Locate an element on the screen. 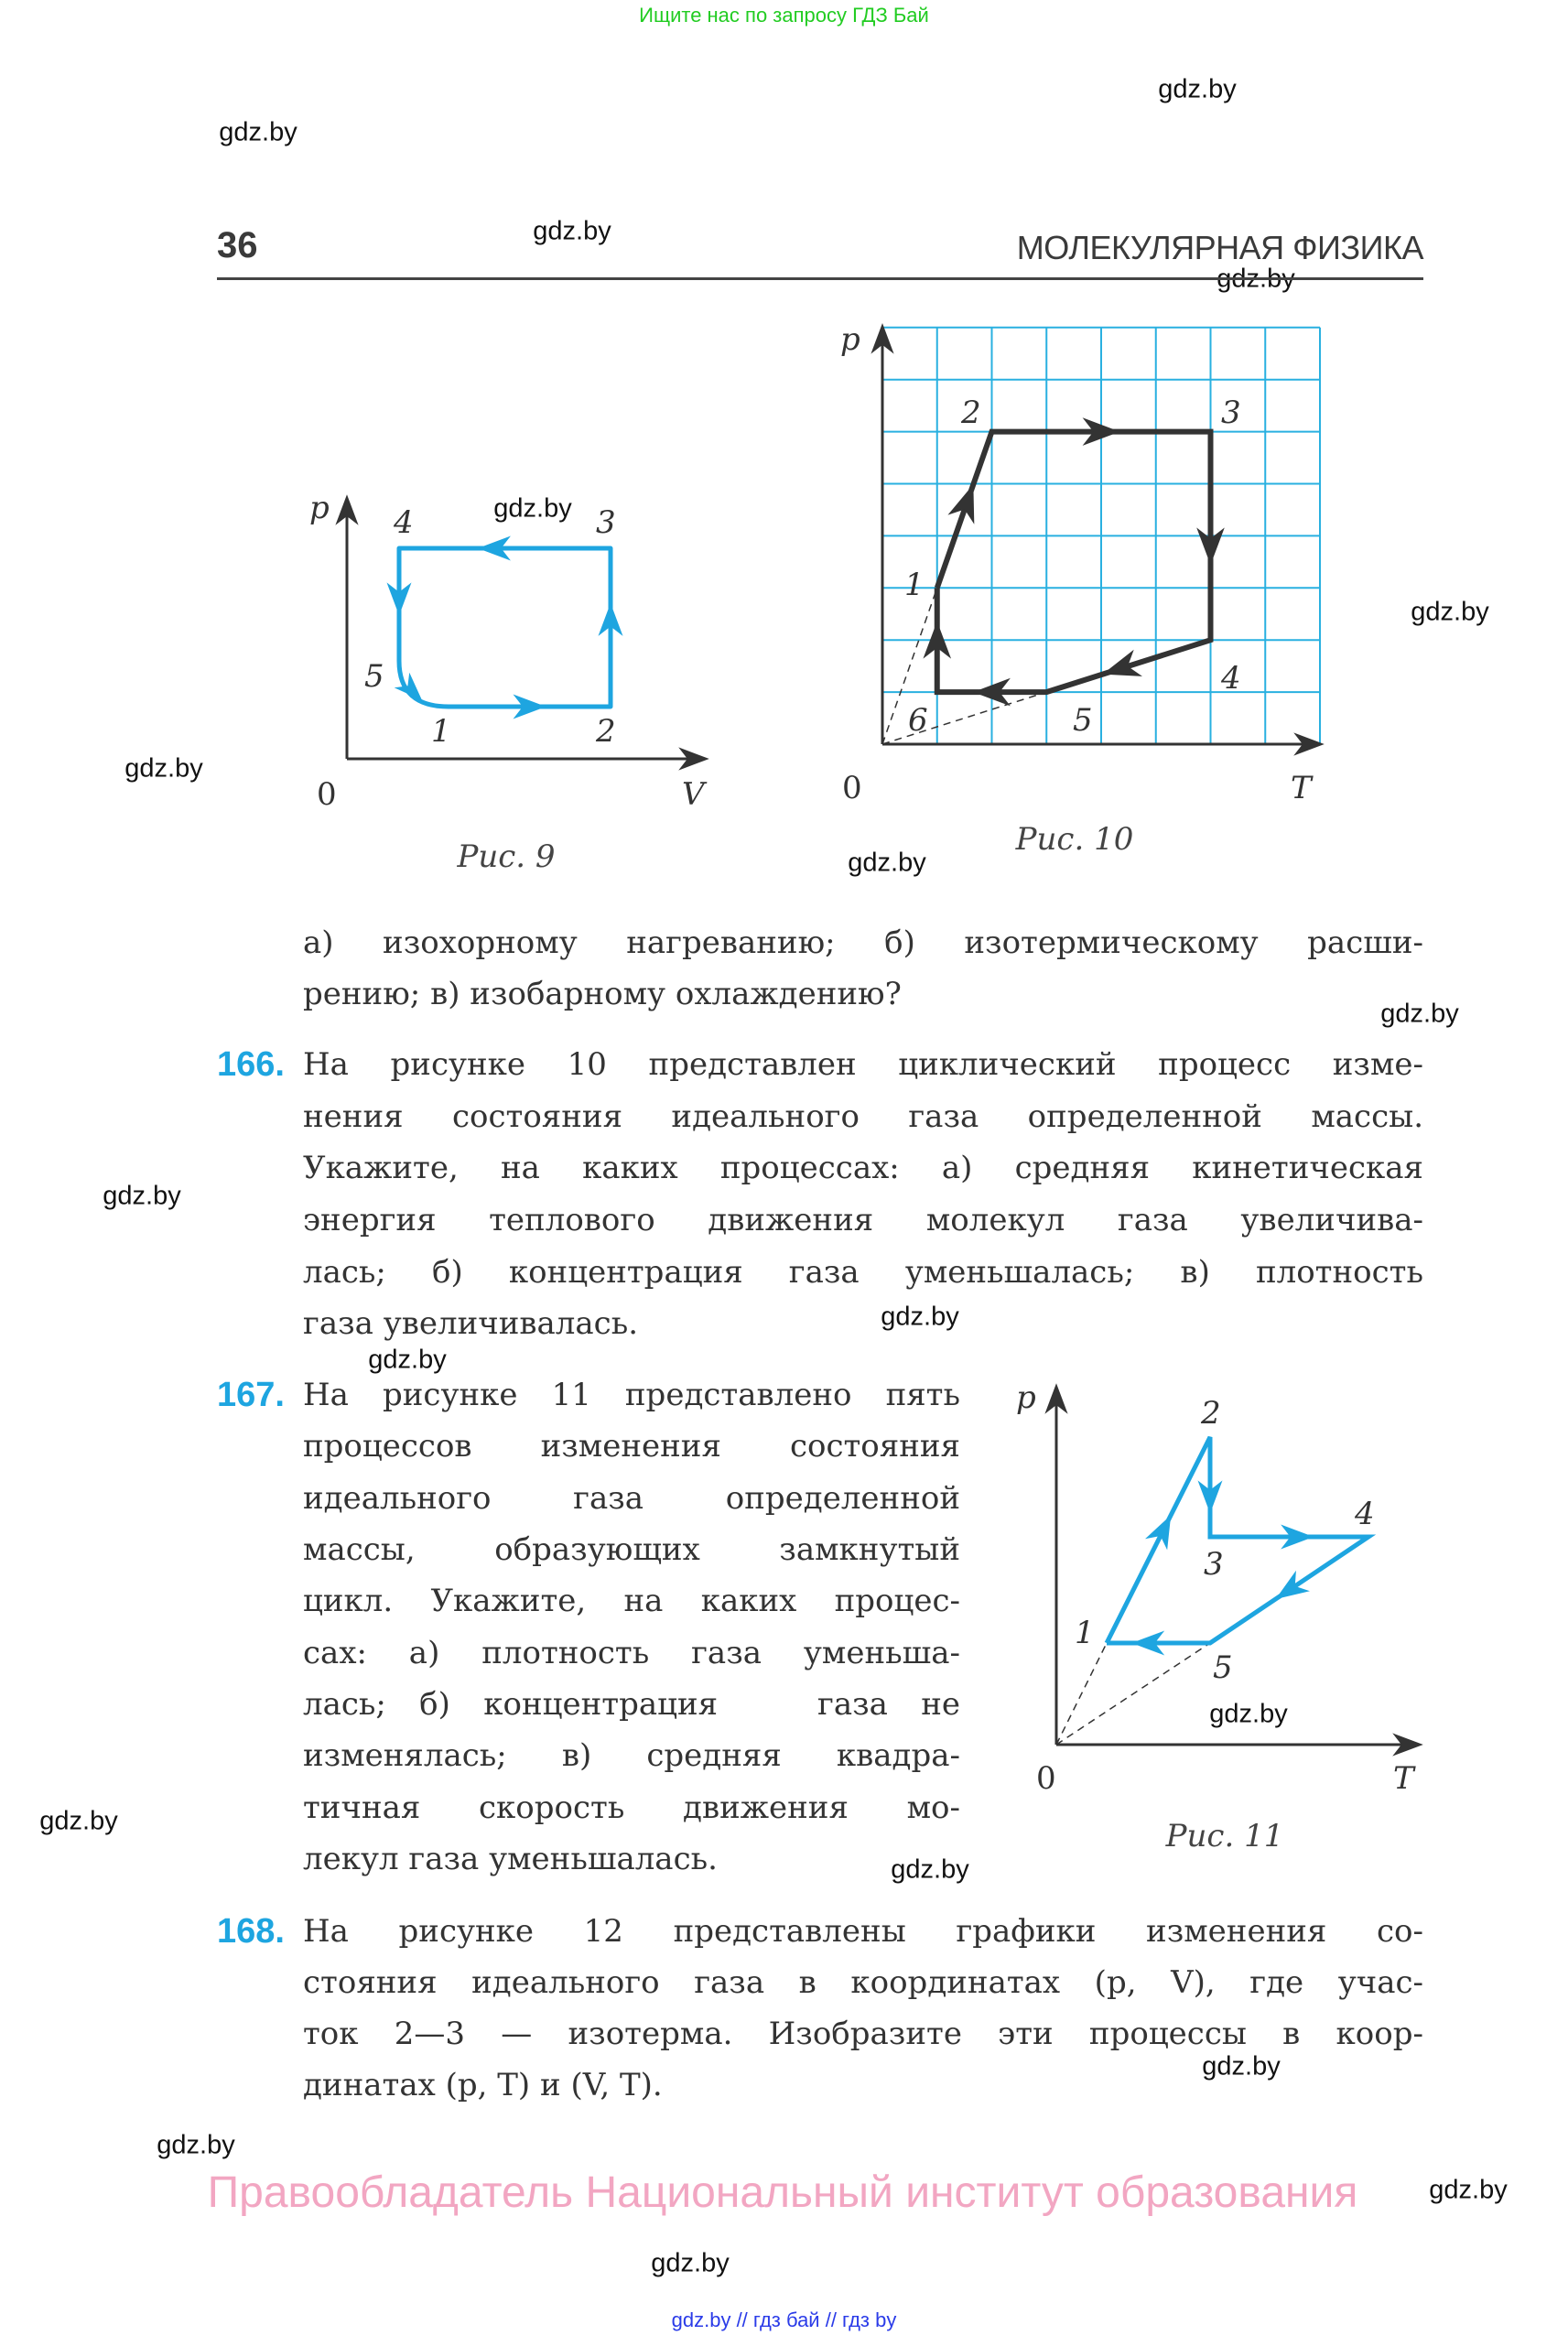 This screenshot has height=2346, width=1568. page-number: 36 is located at coordinates (237, 245).